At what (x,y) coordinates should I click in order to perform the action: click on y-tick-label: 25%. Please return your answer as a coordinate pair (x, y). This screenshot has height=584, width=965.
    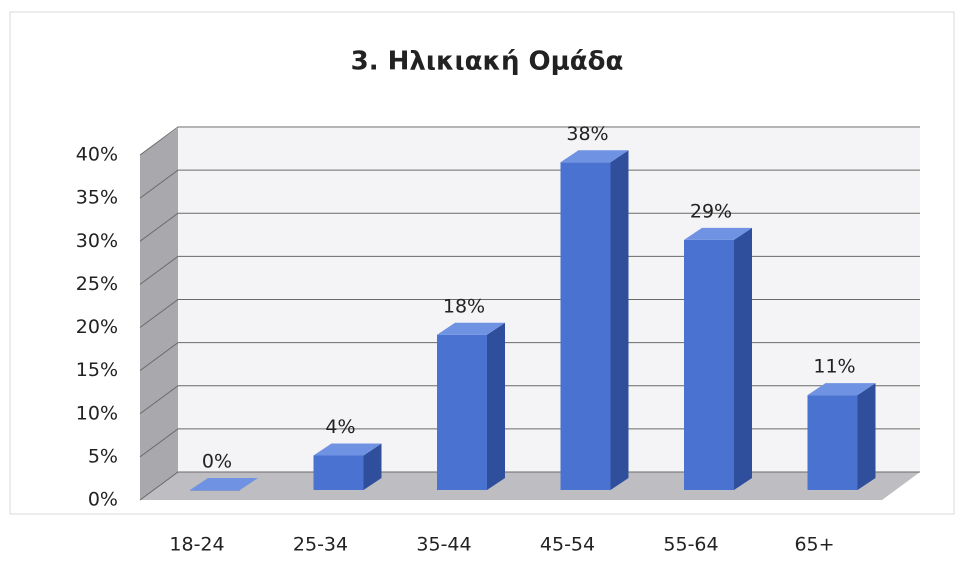
    Looking at the image, I should click on (97, 284).